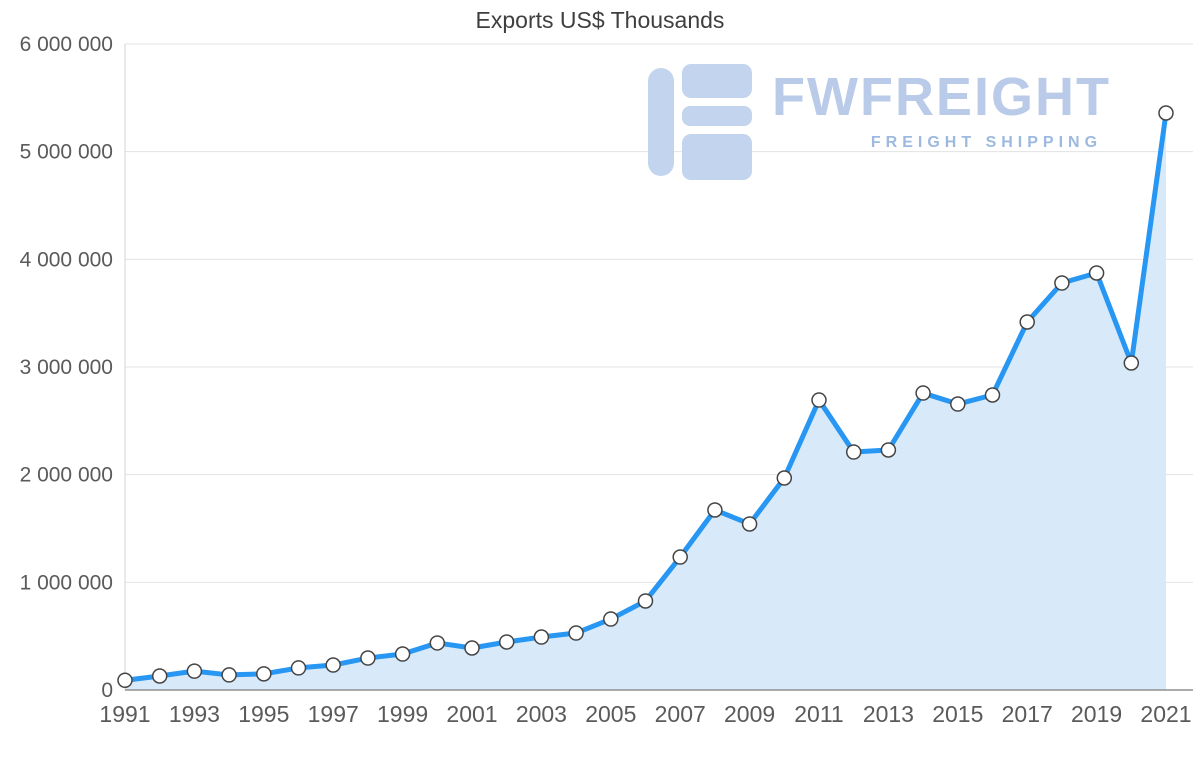  Describe the element at coordinates (107, 690) in the screenshot. I see `y-tick-label: 0` at that location.